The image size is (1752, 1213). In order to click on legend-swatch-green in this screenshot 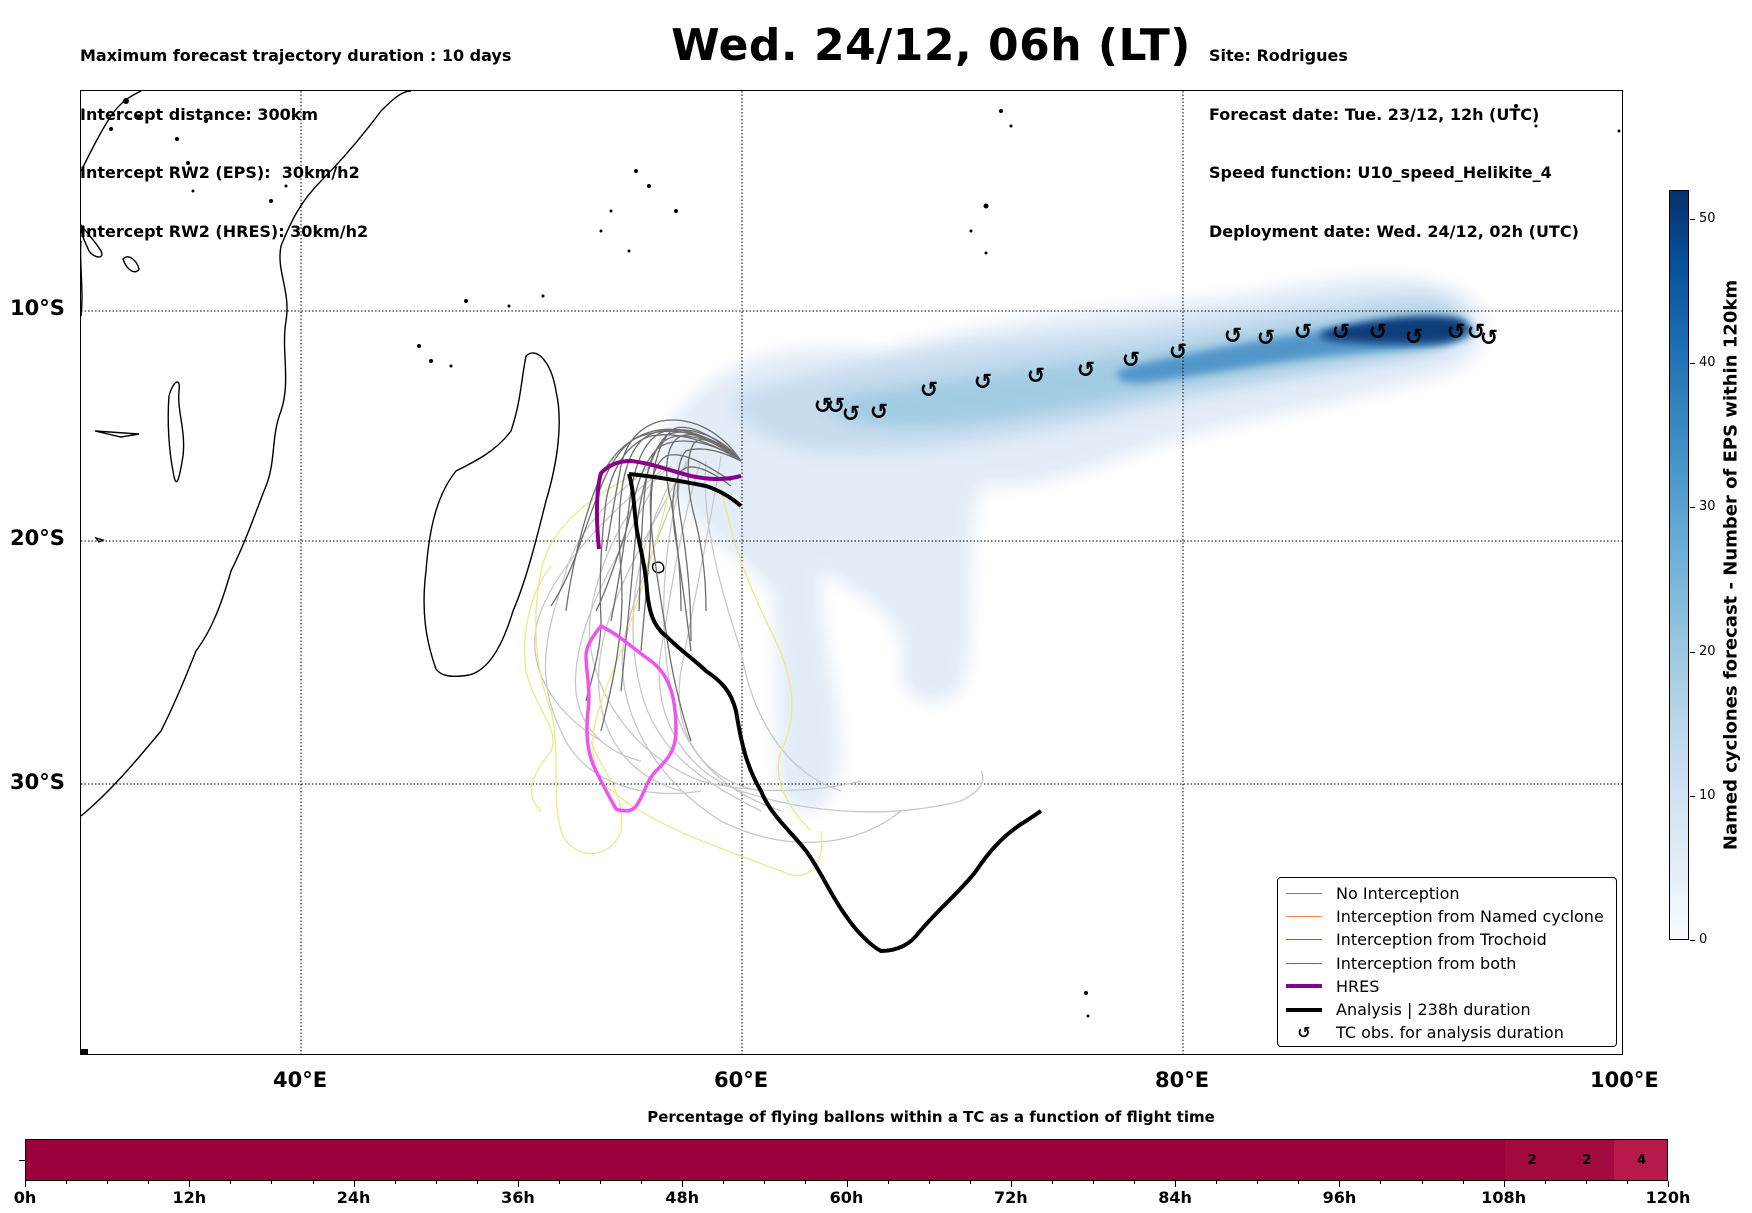, I will do `click(1304, 963)`.